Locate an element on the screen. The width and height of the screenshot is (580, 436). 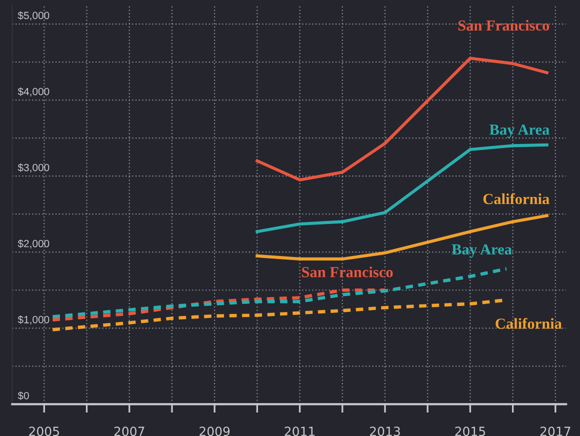
y-tick-label: $5,000 is located at coordinates (34, 15).